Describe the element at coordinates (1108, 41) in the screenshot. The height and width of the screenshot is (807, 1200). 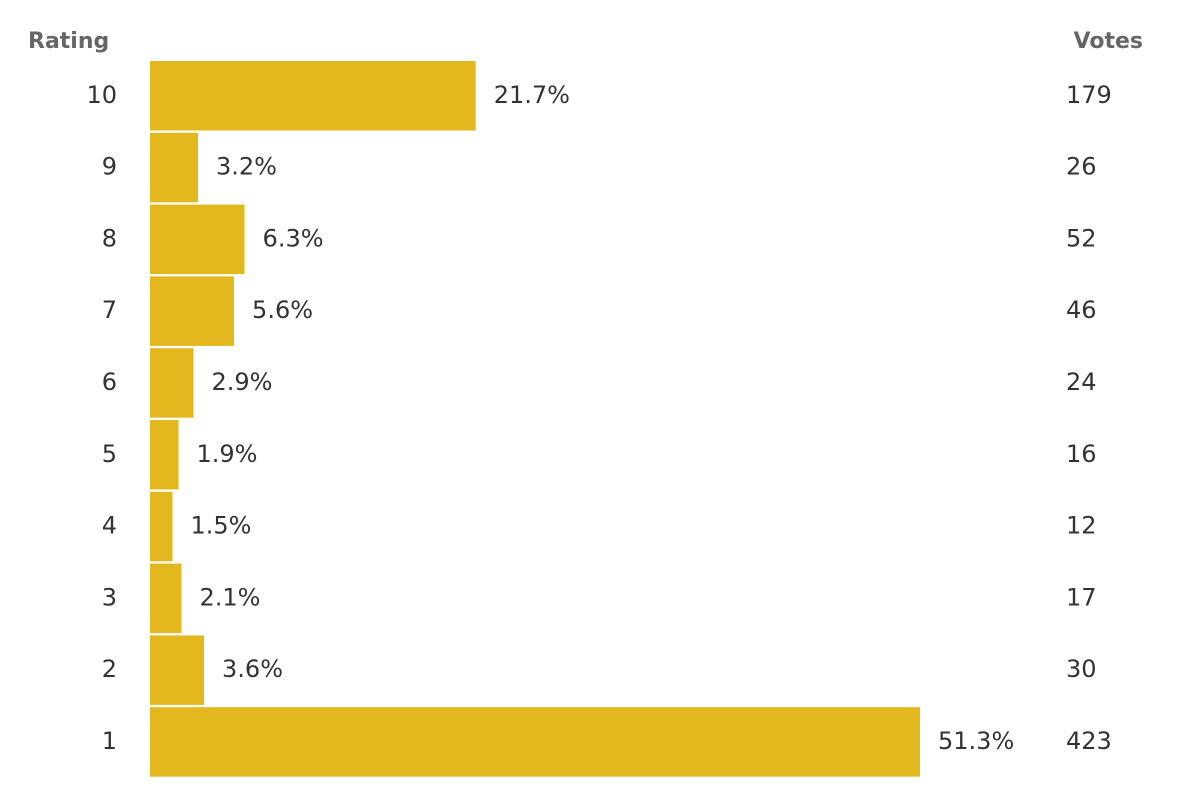
I see `votes-header: Votes` at that location.